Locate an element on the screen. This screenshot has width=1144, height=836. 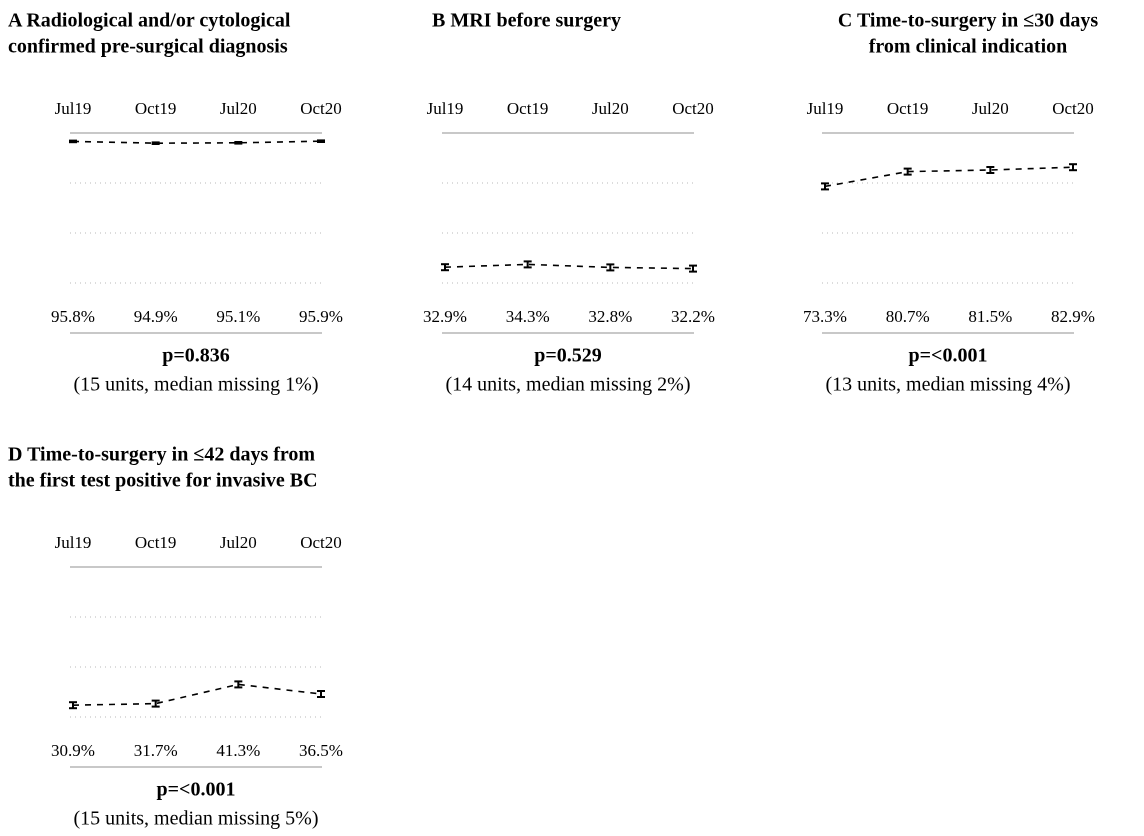
value-label: 95.8% is located at coordinates (73, 316).